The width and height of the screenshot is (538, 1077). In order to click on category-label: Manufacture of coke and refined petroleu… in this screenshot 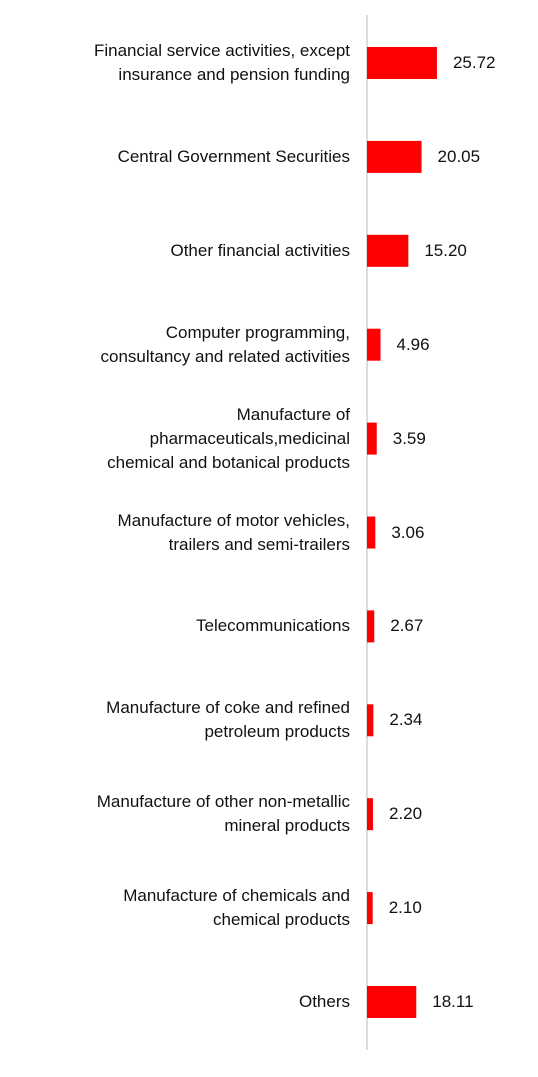, I will do `click(228, 720)`.